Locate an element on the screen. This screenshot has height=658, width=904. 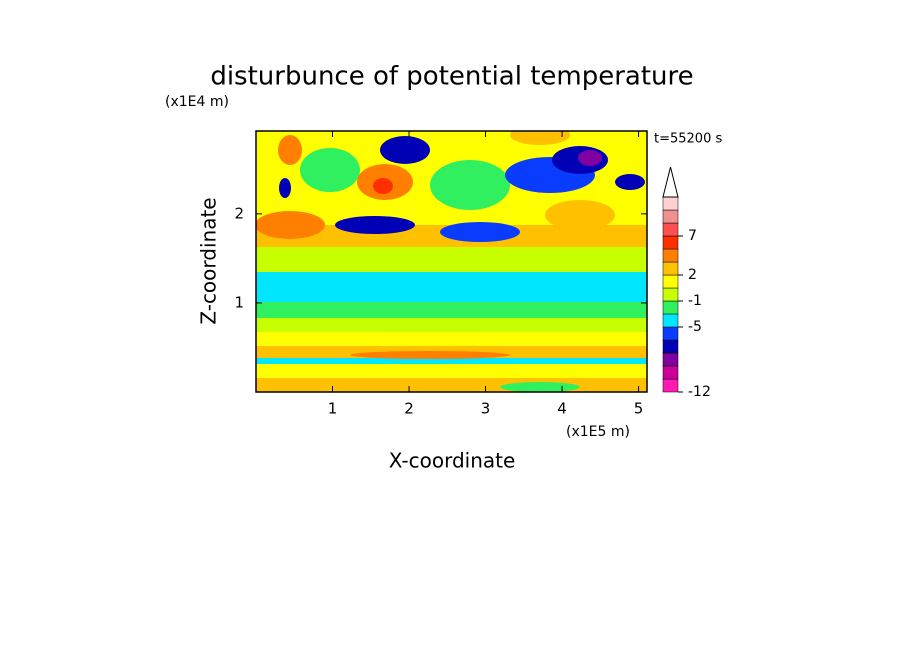
x-tick-label: 4 is located at coordinates (562, 409).